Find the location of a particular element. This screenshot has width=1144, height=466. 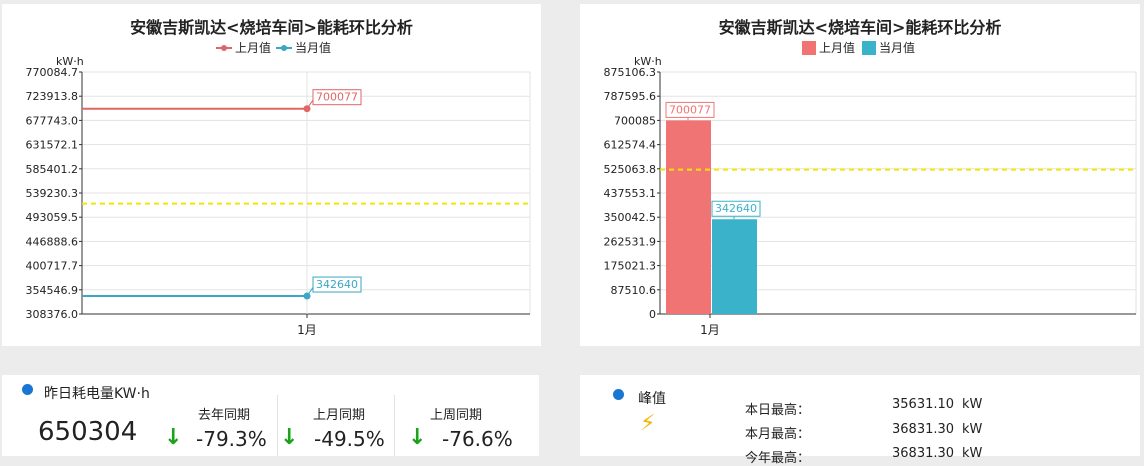

y-tick-label: 0 is located at coordinates (652, 314).